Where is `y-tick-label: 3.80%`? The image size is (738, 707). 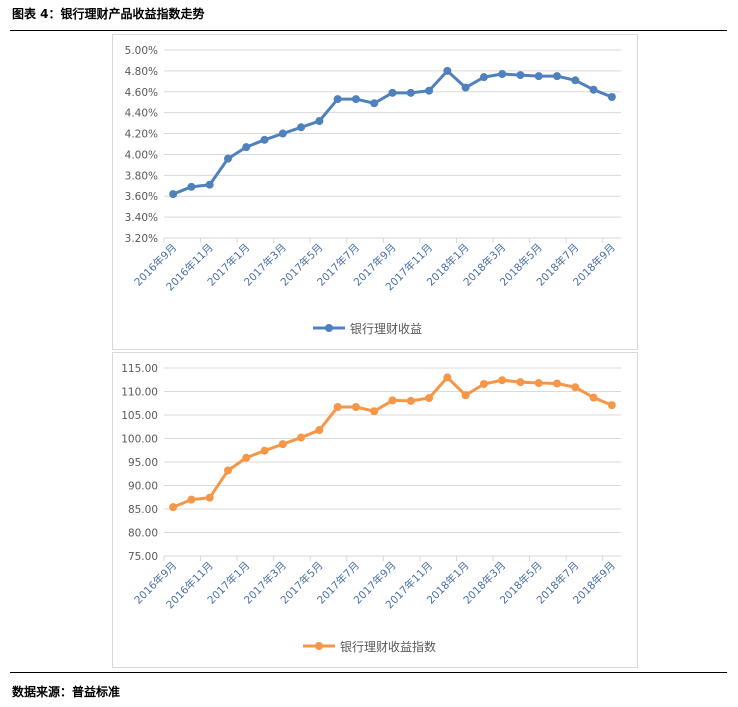
y-tick-label: 3.80% is located at coordinates (141, 176).